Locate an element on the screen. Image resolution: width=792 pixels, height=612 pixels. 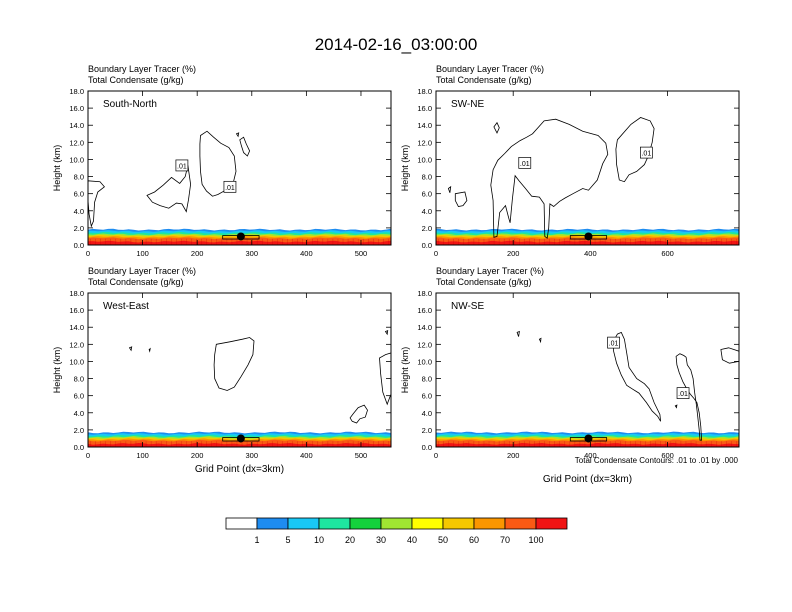
panel-label: West-East is located at coordinates (126, 306).